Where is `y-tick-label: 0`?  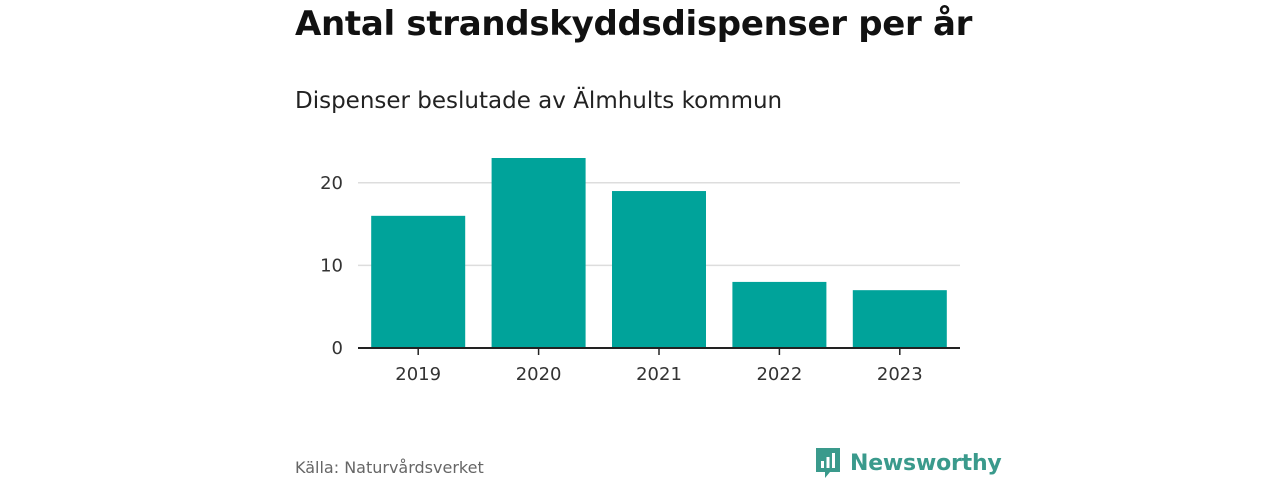 y-tick-label: 0 is located at coordinates (337, 348).